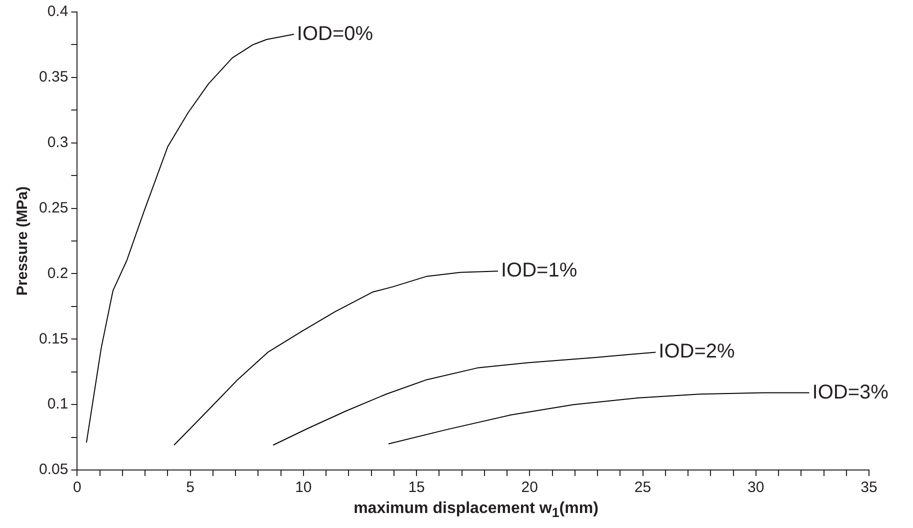  I want to click on y-tick-label: 0.05, so click(53, 469).